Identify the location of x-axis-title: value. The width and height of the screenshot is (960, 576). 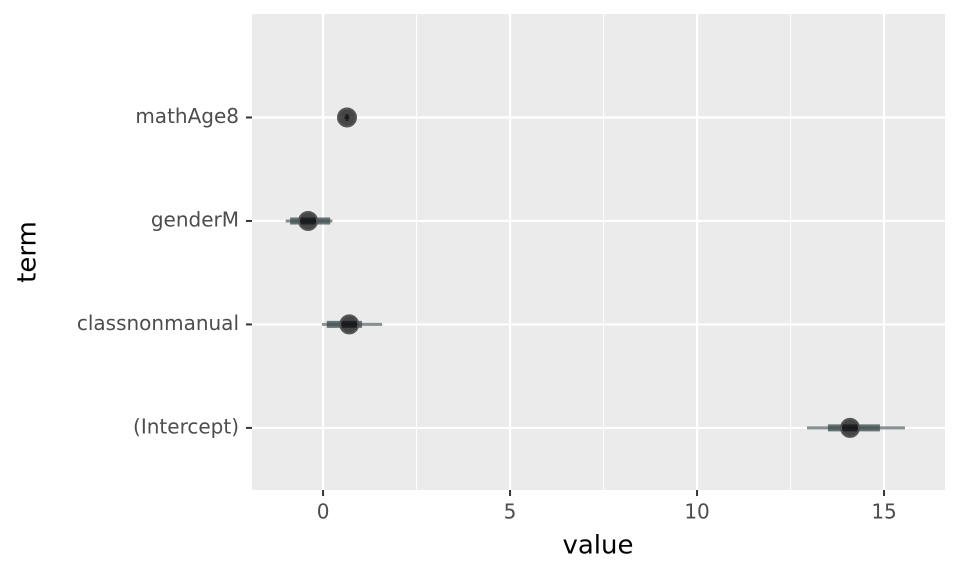
(597, 546).